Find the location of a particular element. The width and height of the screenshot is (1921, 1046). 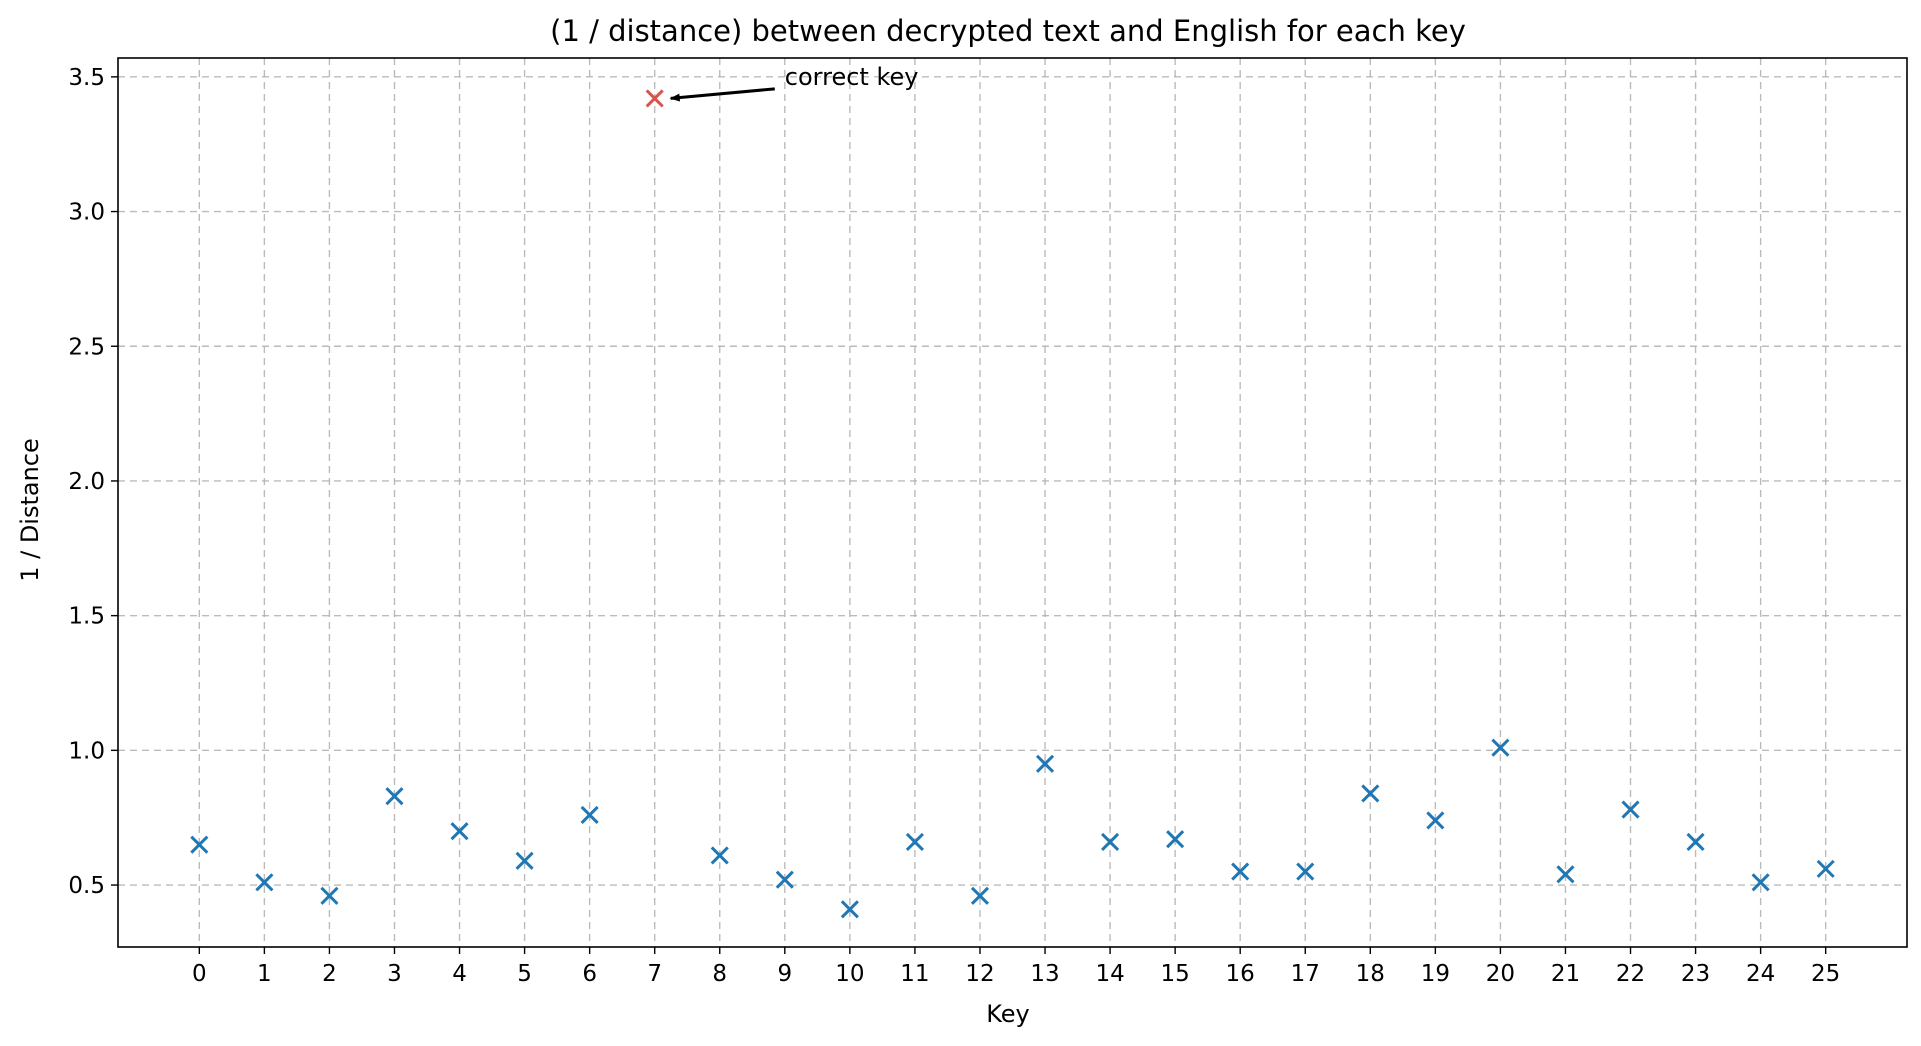

y-tick-label: 1.5 is located at coordinates (86, 617).